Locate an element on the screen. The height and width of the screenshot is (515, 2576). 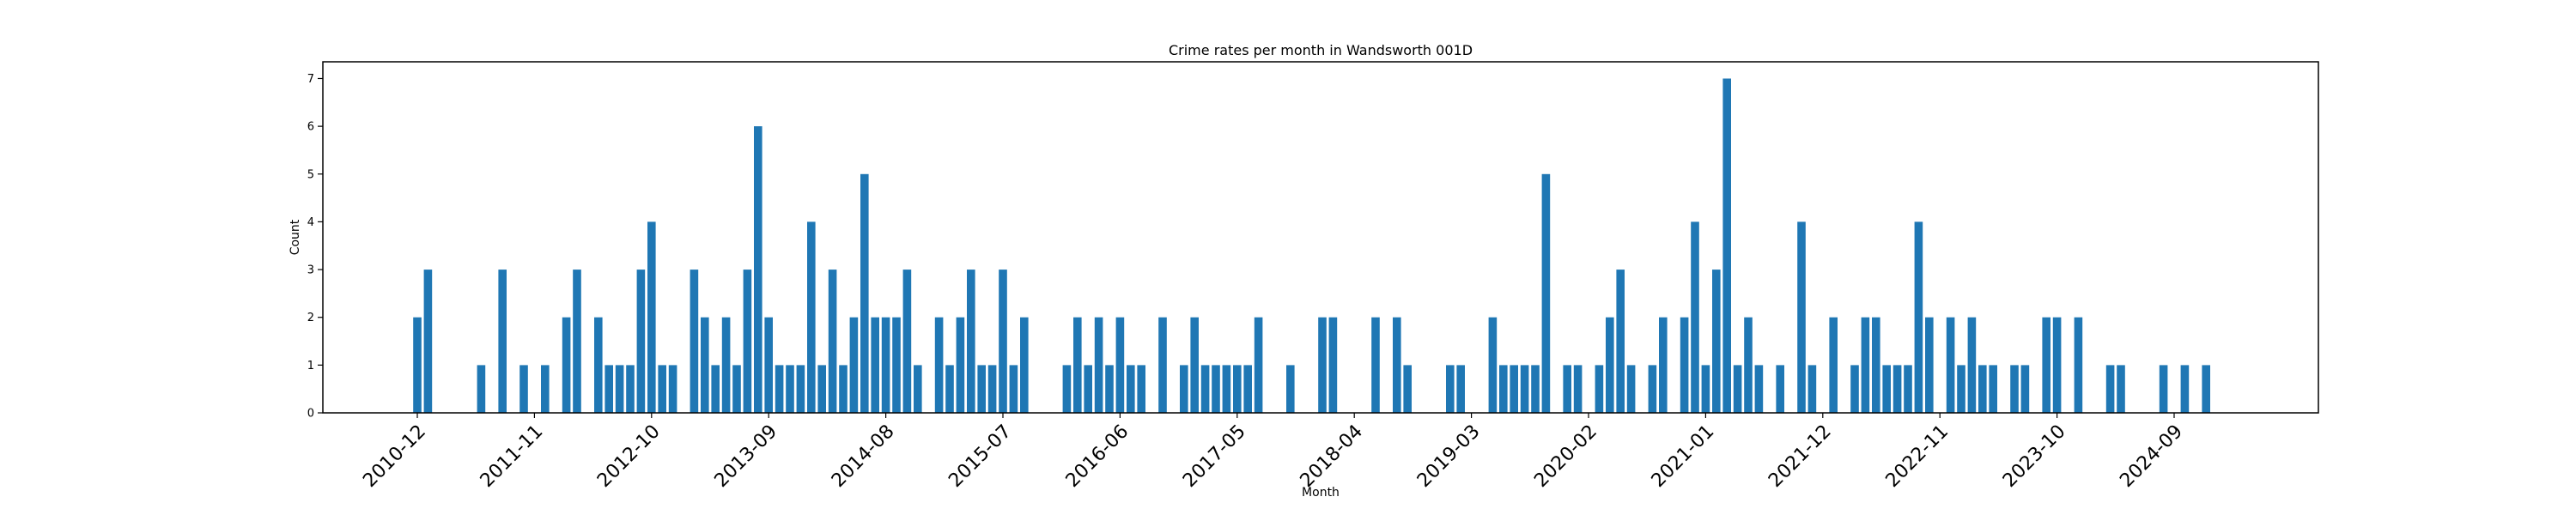
x-tick-label: 2016-06 is located at coordinates (1097, 456).